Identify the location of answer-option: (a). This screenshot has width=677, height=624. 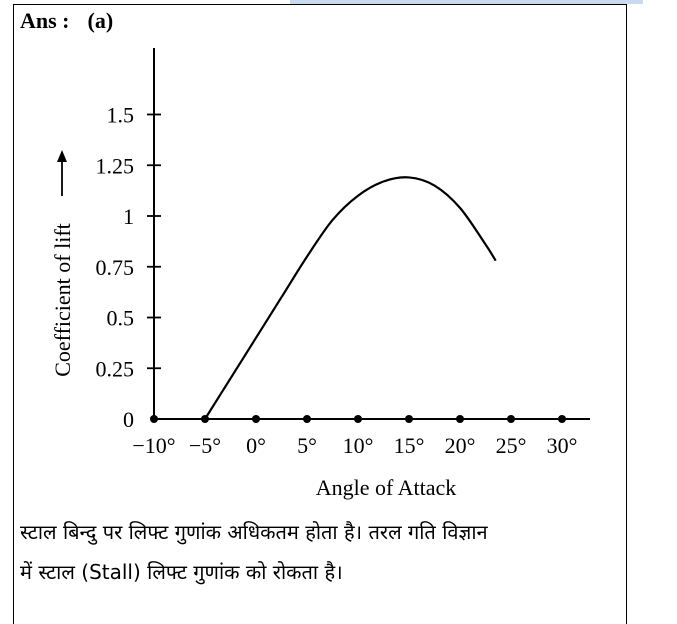
(100, 20).